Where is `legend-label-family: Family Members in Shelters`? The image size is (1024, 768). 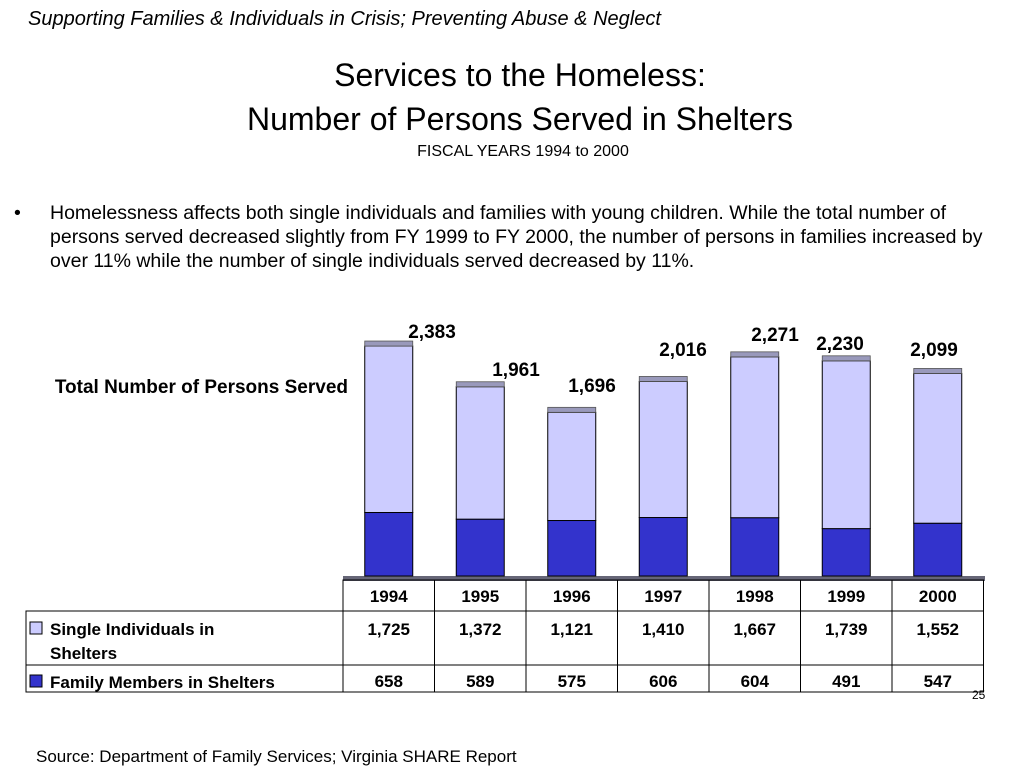 legend-label-family: Family Members in Shelters is located at coordinates (162, 682).